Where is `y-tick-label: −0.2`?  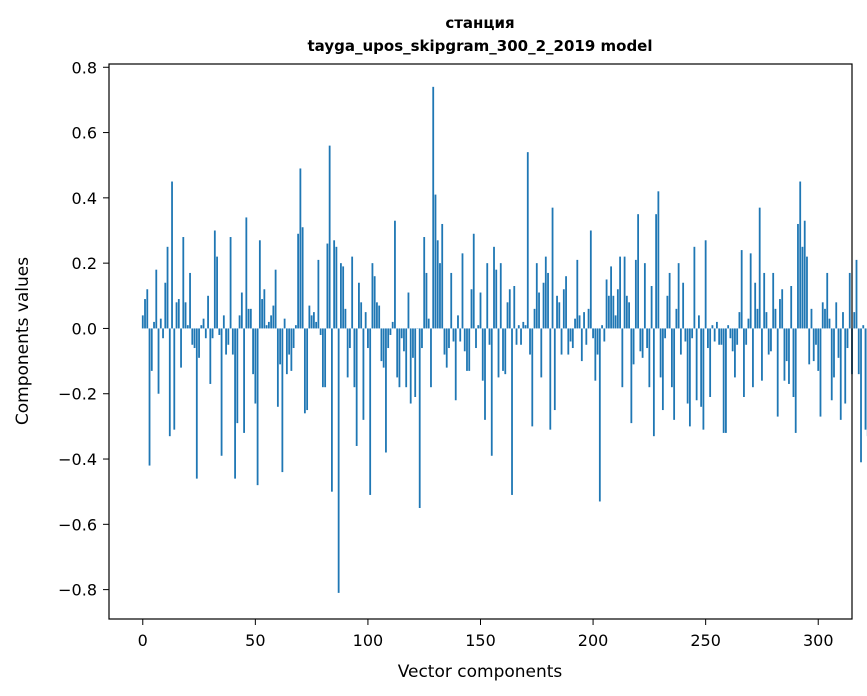
y-tick-label: −0.2 is located at coordinates (77, 394).